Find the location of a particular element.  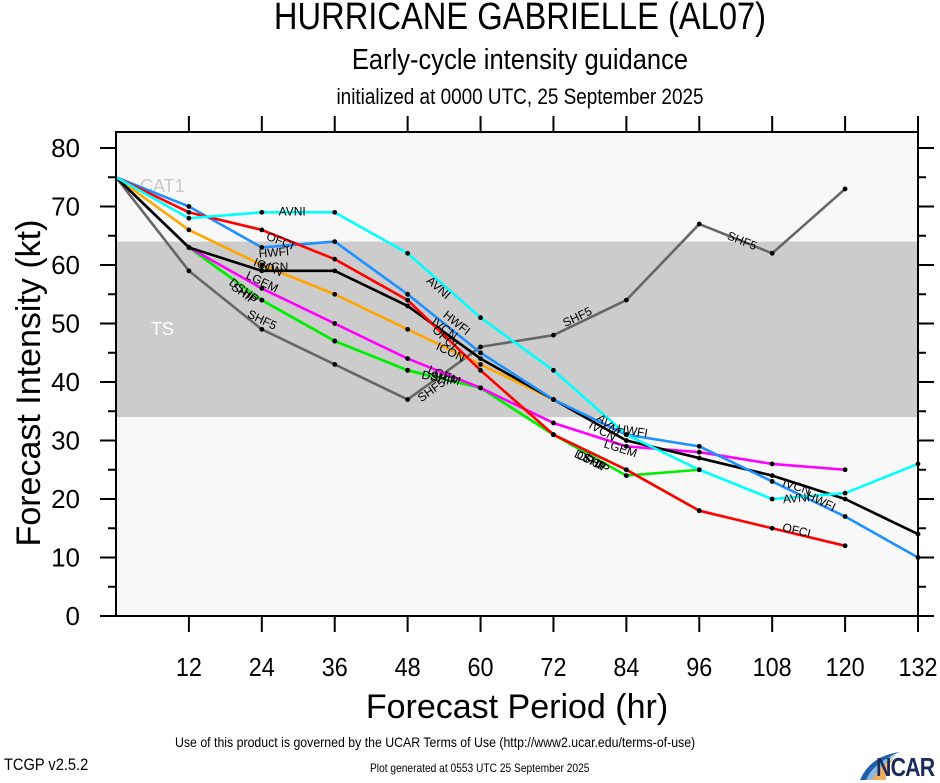

band-label-ts: TS is located at coordinates (162, 329).